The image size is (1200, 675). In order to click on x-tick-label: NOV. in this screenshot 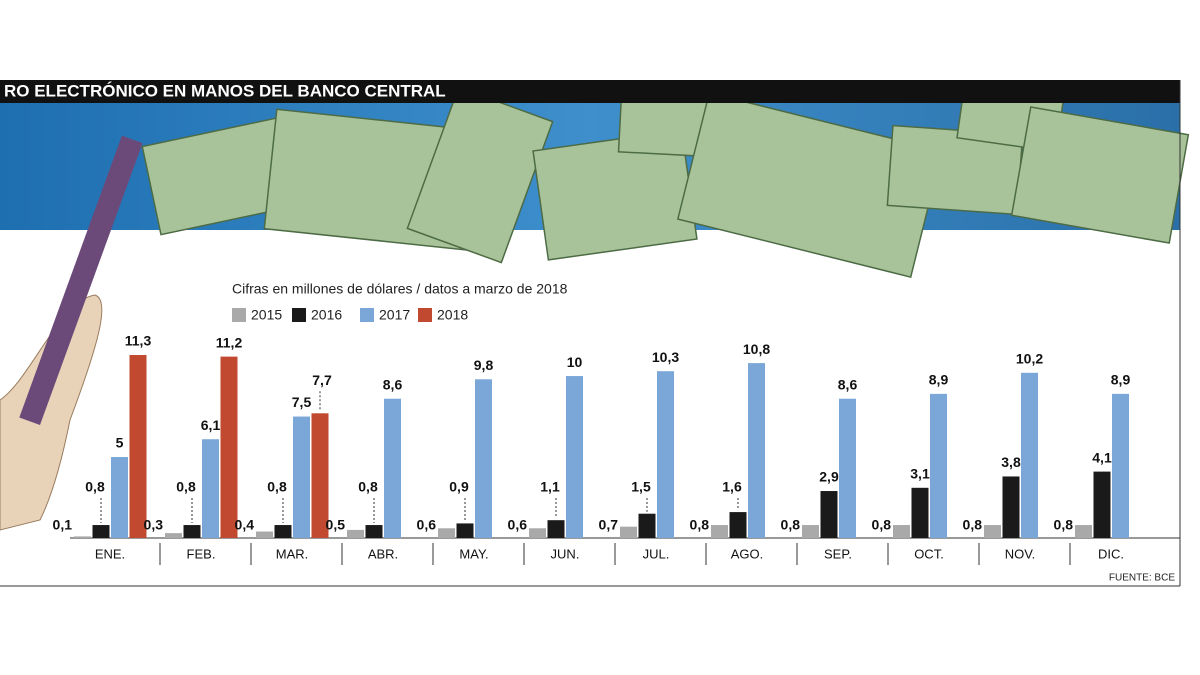, I will do `click(1020, 553)`.